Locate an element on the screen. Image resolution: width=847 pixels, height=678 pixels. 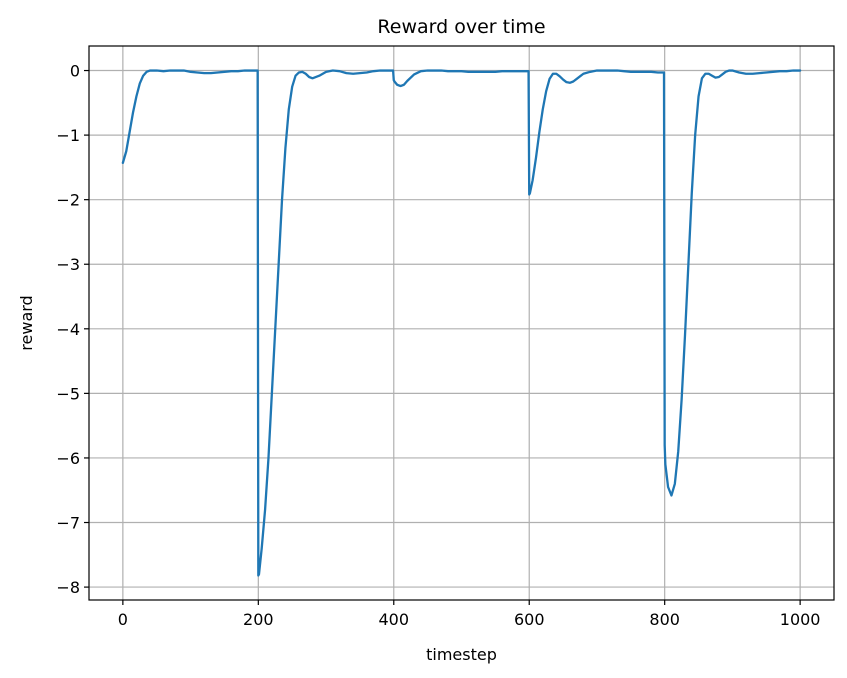
y-tick-label: −8 is located at coordinates (68, 587).